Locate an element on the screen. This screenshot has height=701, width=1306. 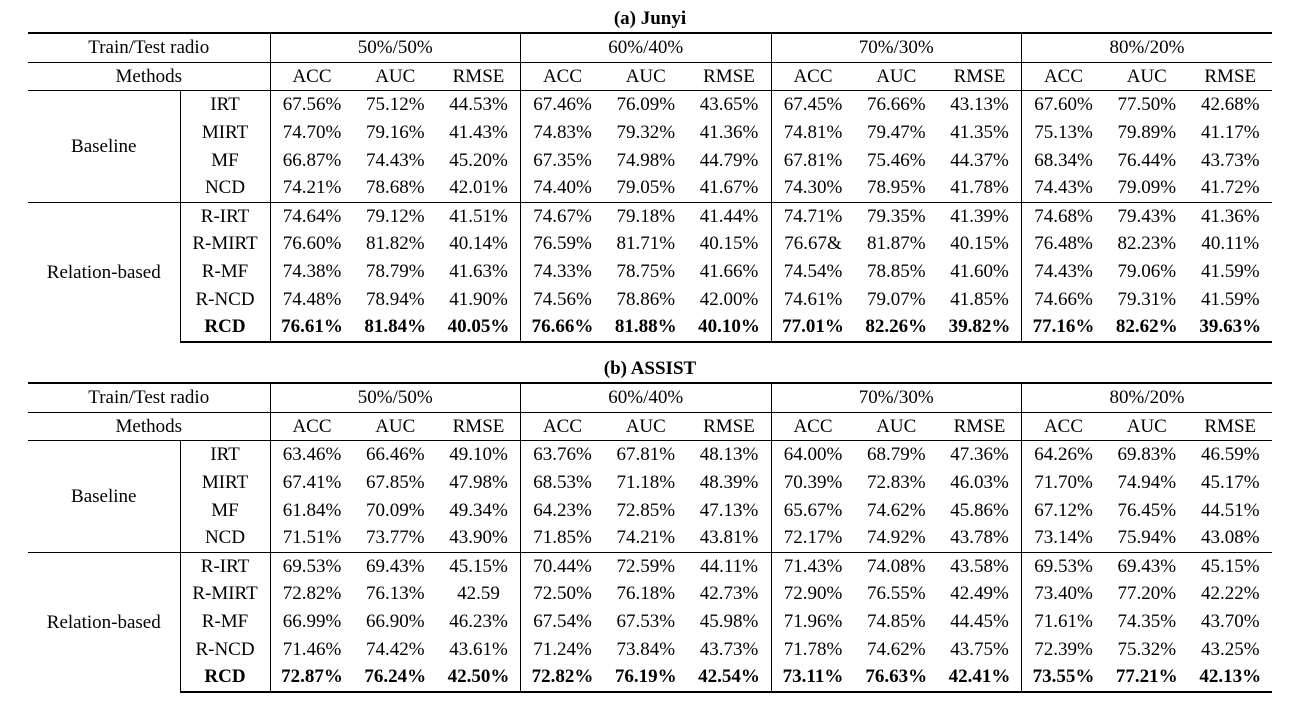
metric-value: 41.59% is located at coordinates (1230, 272).